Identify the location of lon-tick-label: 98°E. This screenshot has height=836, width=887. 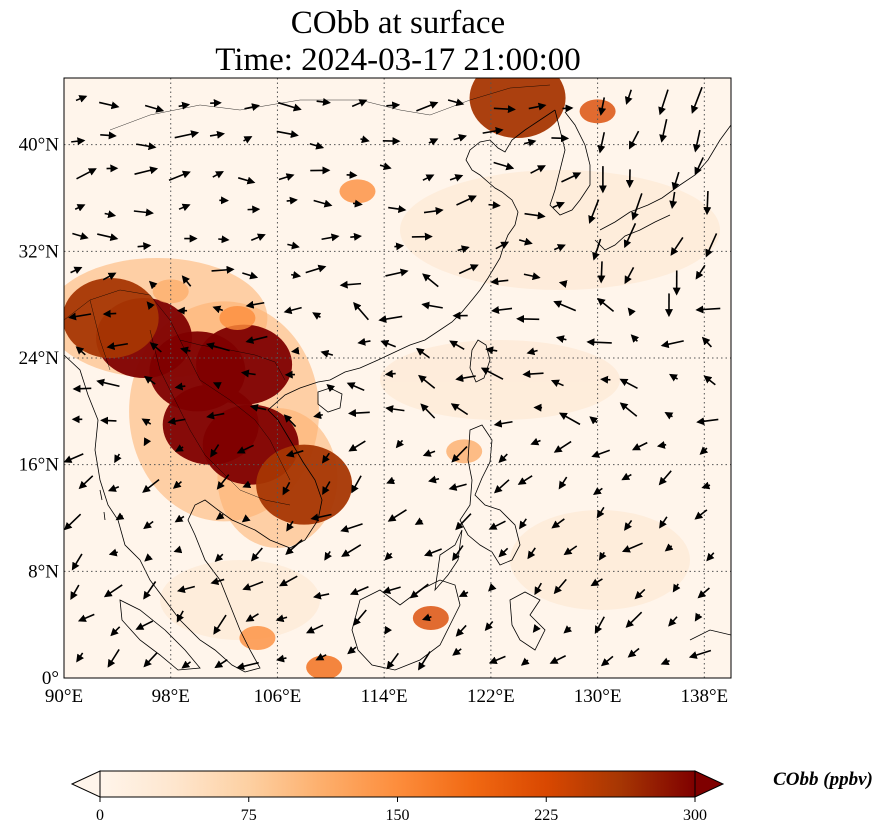
(171, 696).